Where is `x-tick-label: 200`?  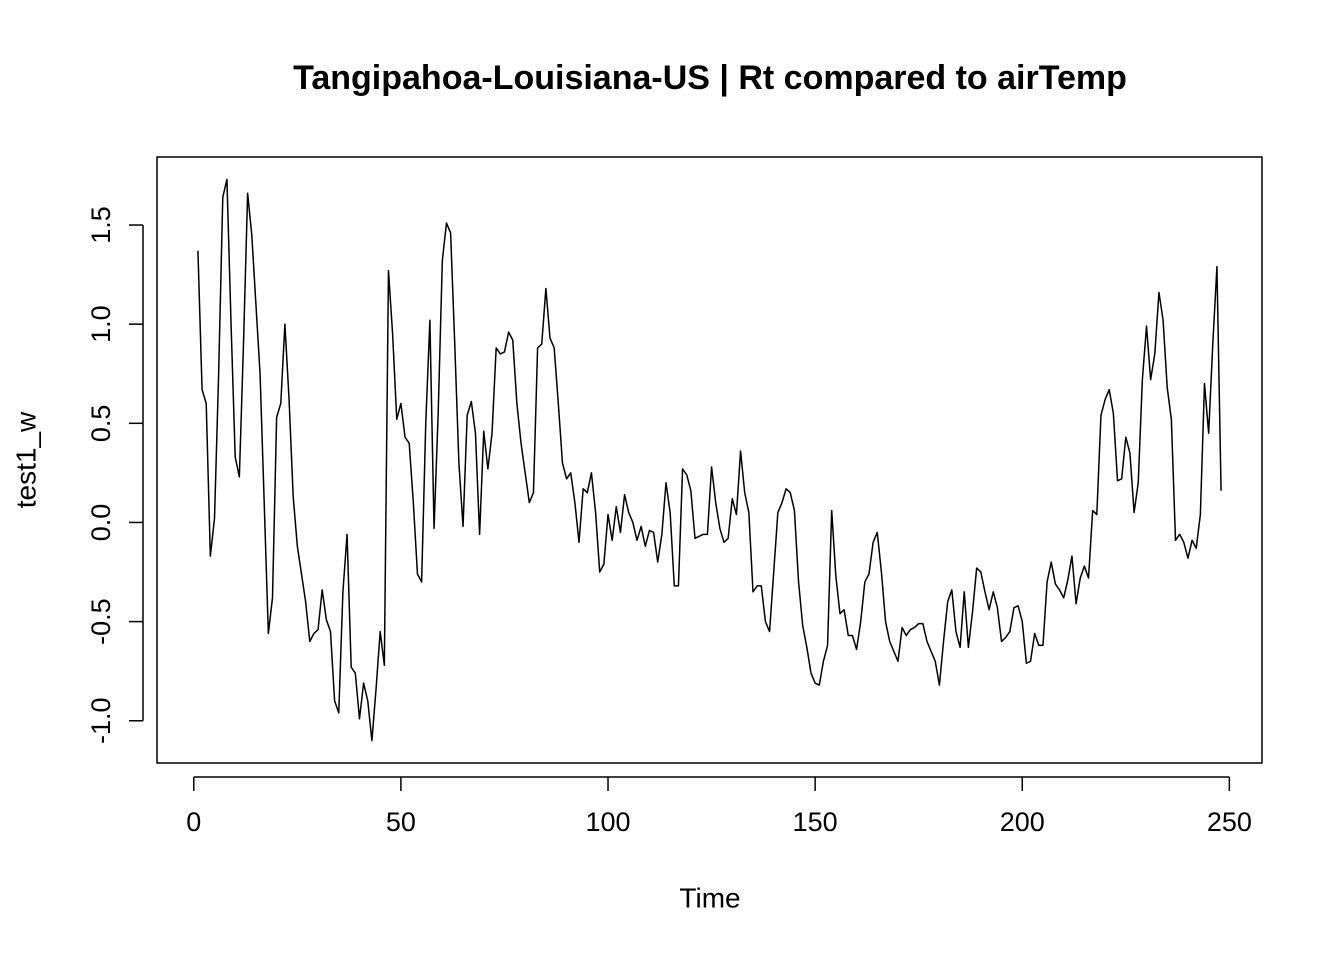 x-tick-label: 200 is located at coordinates (1022, 822).